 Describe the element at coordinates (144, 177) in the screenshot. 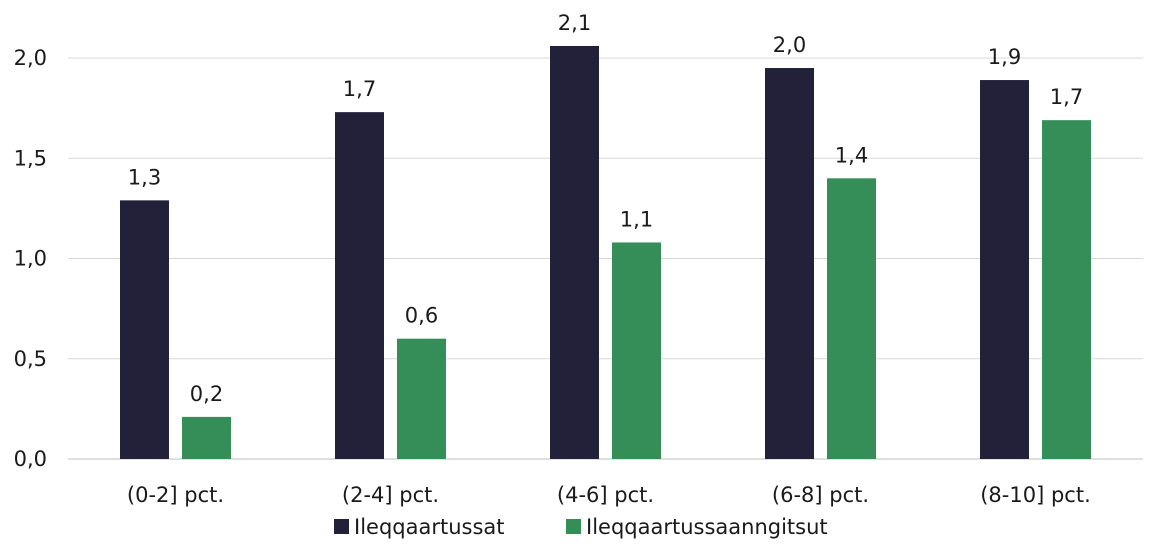

I see `data-label: 1,3` at that location.